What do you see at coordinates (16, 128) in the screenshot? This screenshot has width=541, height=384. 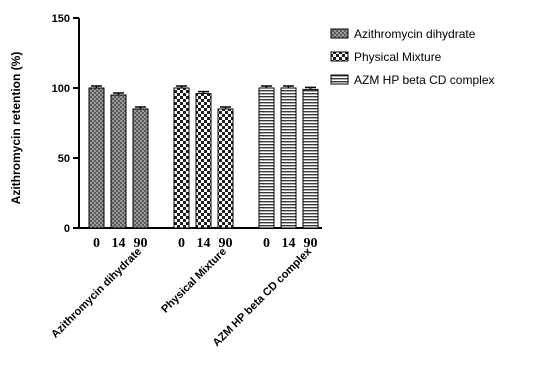 I see `y-axis-label: Azithromycin retention (%)` at bounding box center [16, 128].